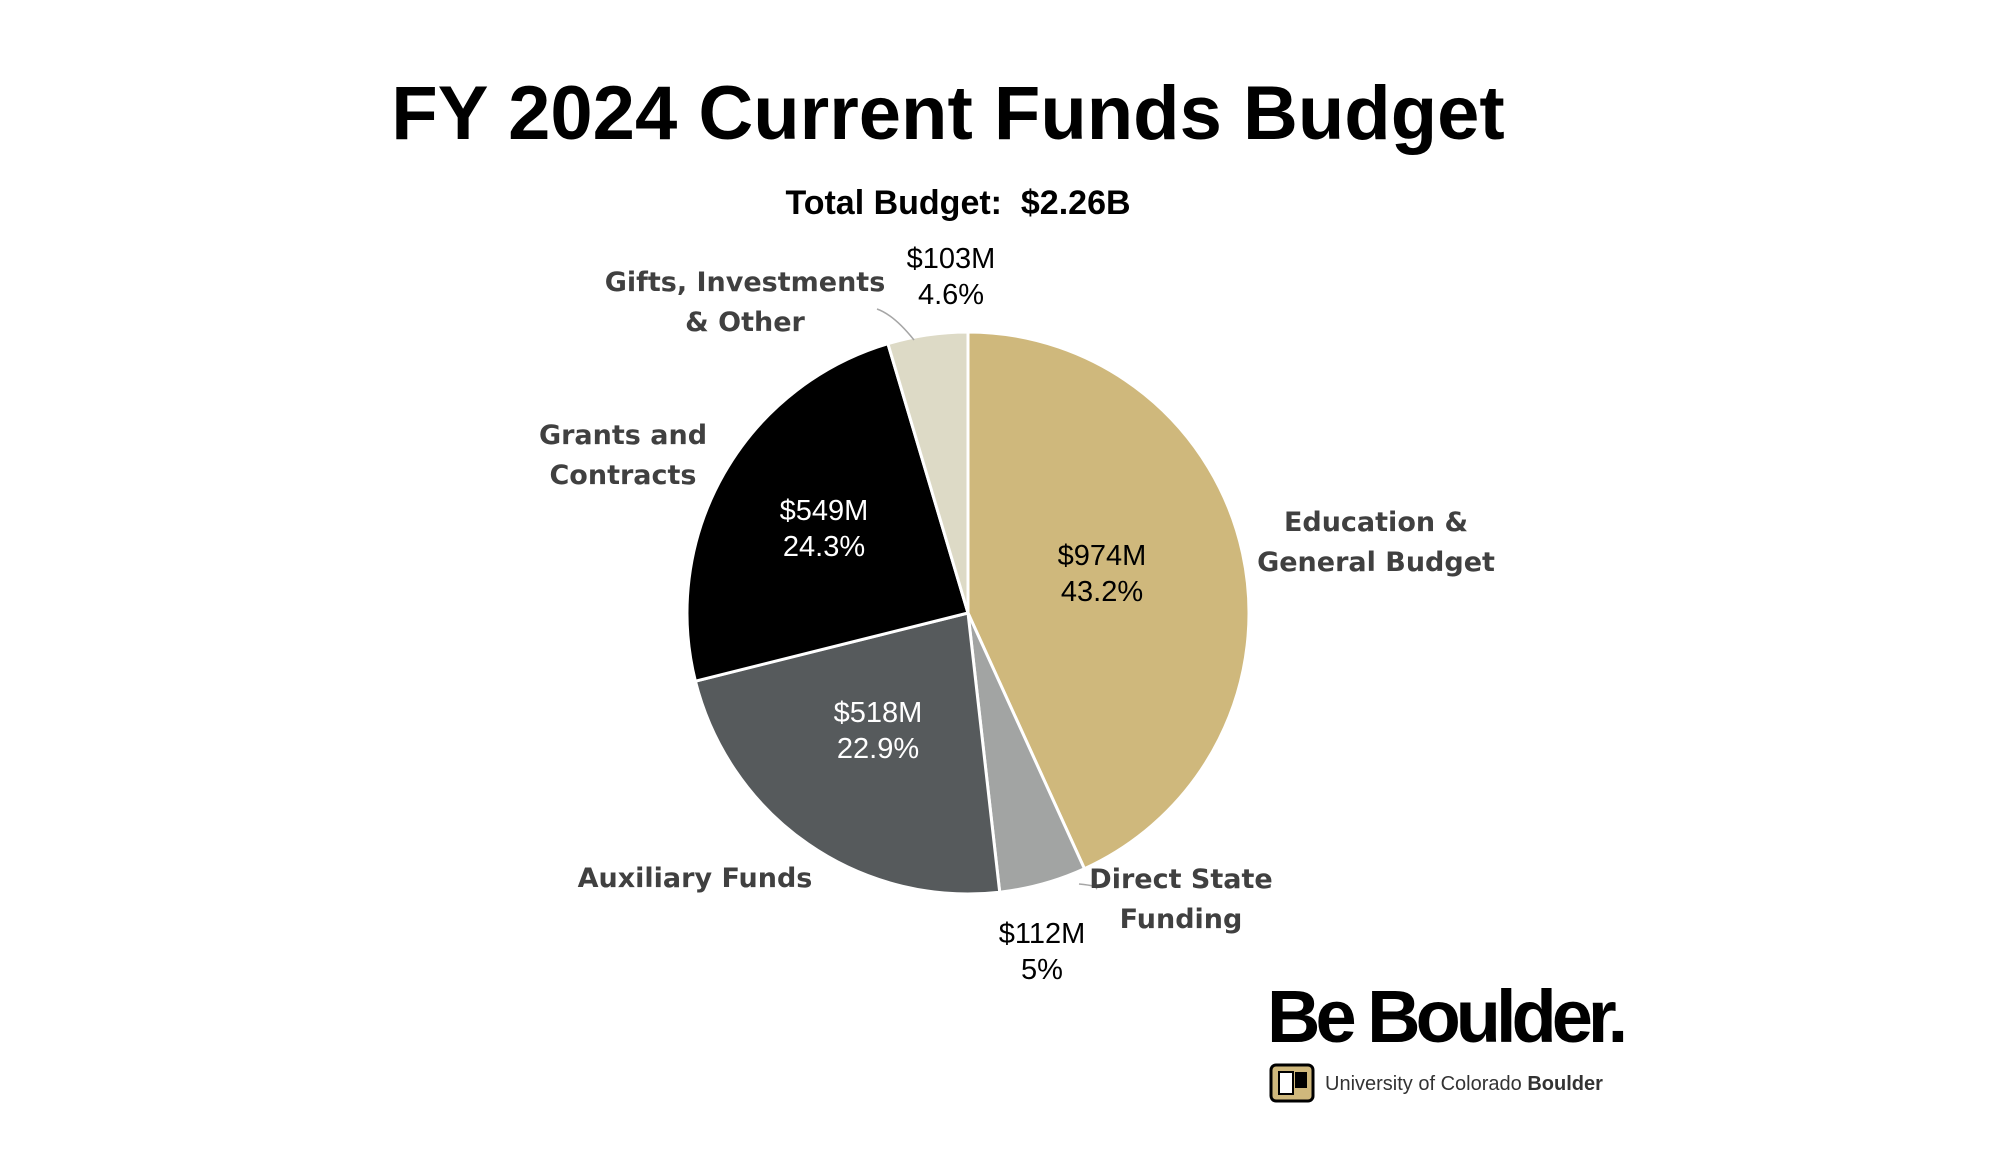 This screenshot has height=1158, width=1998. What do you see at coordinates (1376, 522) in the screenshot?
I see `category-label-line: Education &` at bounding box center [1376, 522].